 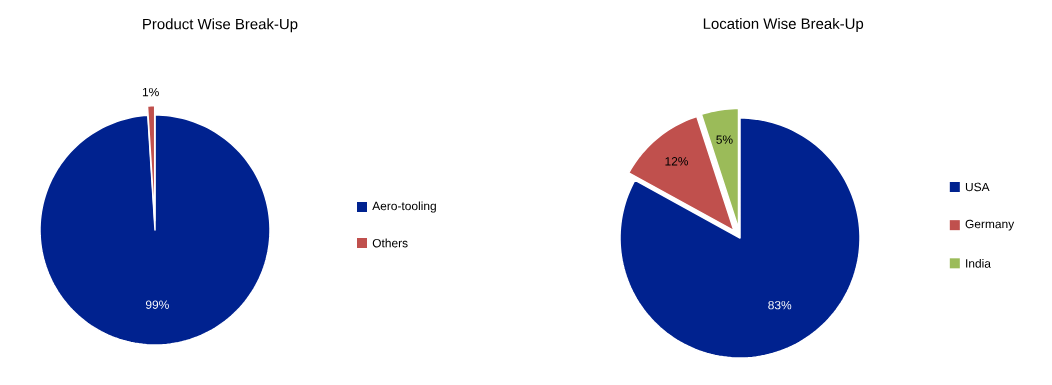 What do you see at coordinates (404, 207) in the screenshot?
I see `legend-label: Aero-tooling` at bounding box center [404, 207].